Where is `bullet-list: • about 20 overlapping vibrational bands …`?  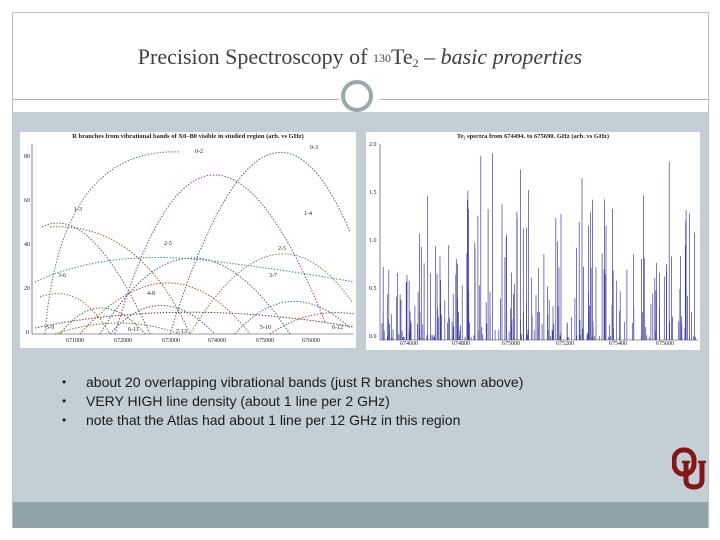
bullet-list: • about 20 overlapping vibrational bands … is located at coordinates (292, 401).